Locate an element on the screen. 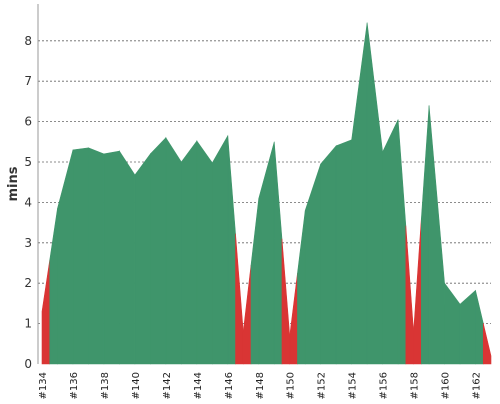 Image resolution: width=500 pixels, height=404 pixels. x-tick-label: #148 is located at coordinates (260, 385).